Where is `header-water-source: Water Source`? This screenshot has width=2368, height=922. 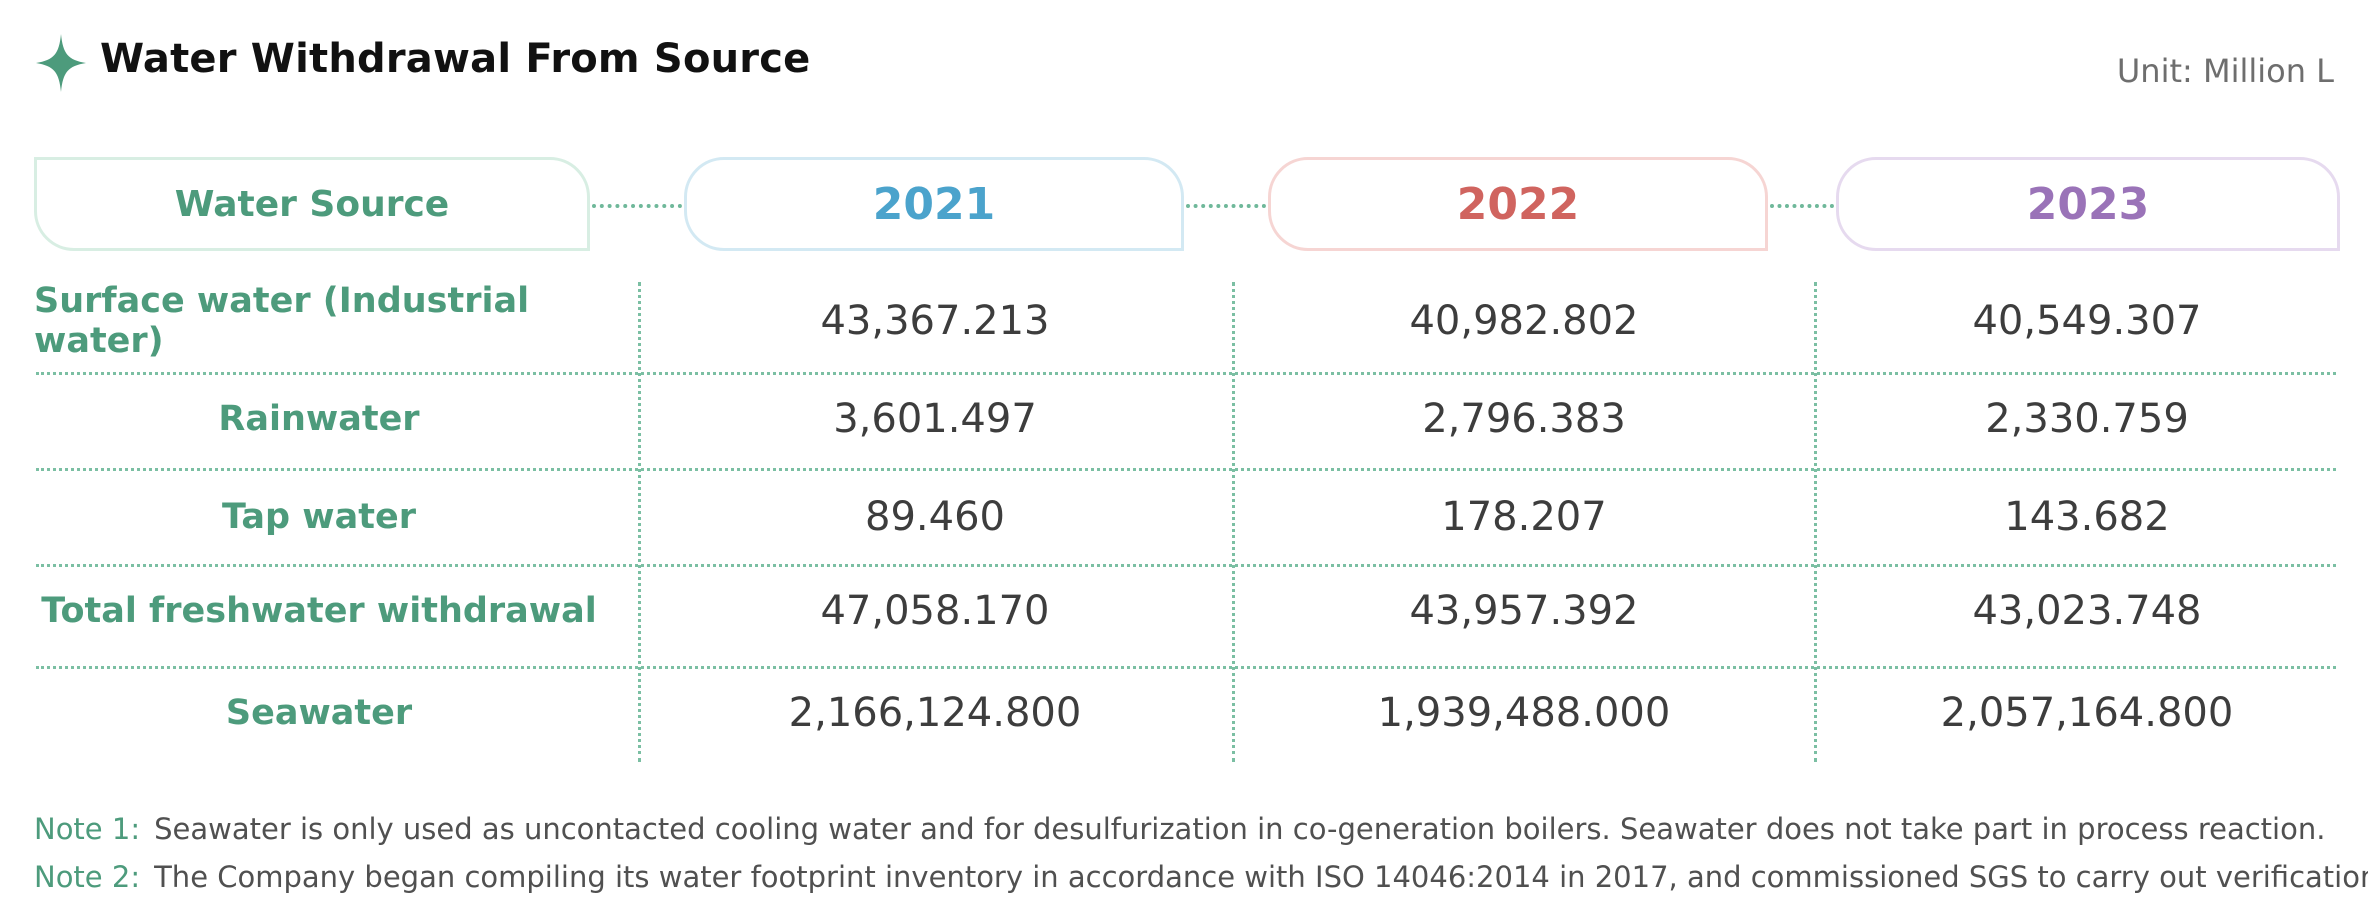
header-water-source: Water Source is located at coordinates (312, 204).